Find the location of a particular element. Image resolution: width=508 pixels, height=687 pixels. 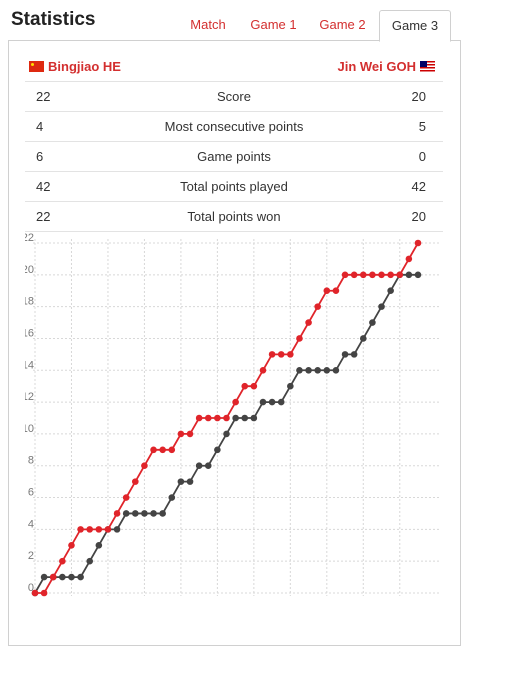

y-tick-label: 0 is located at coordinates (31, 588).